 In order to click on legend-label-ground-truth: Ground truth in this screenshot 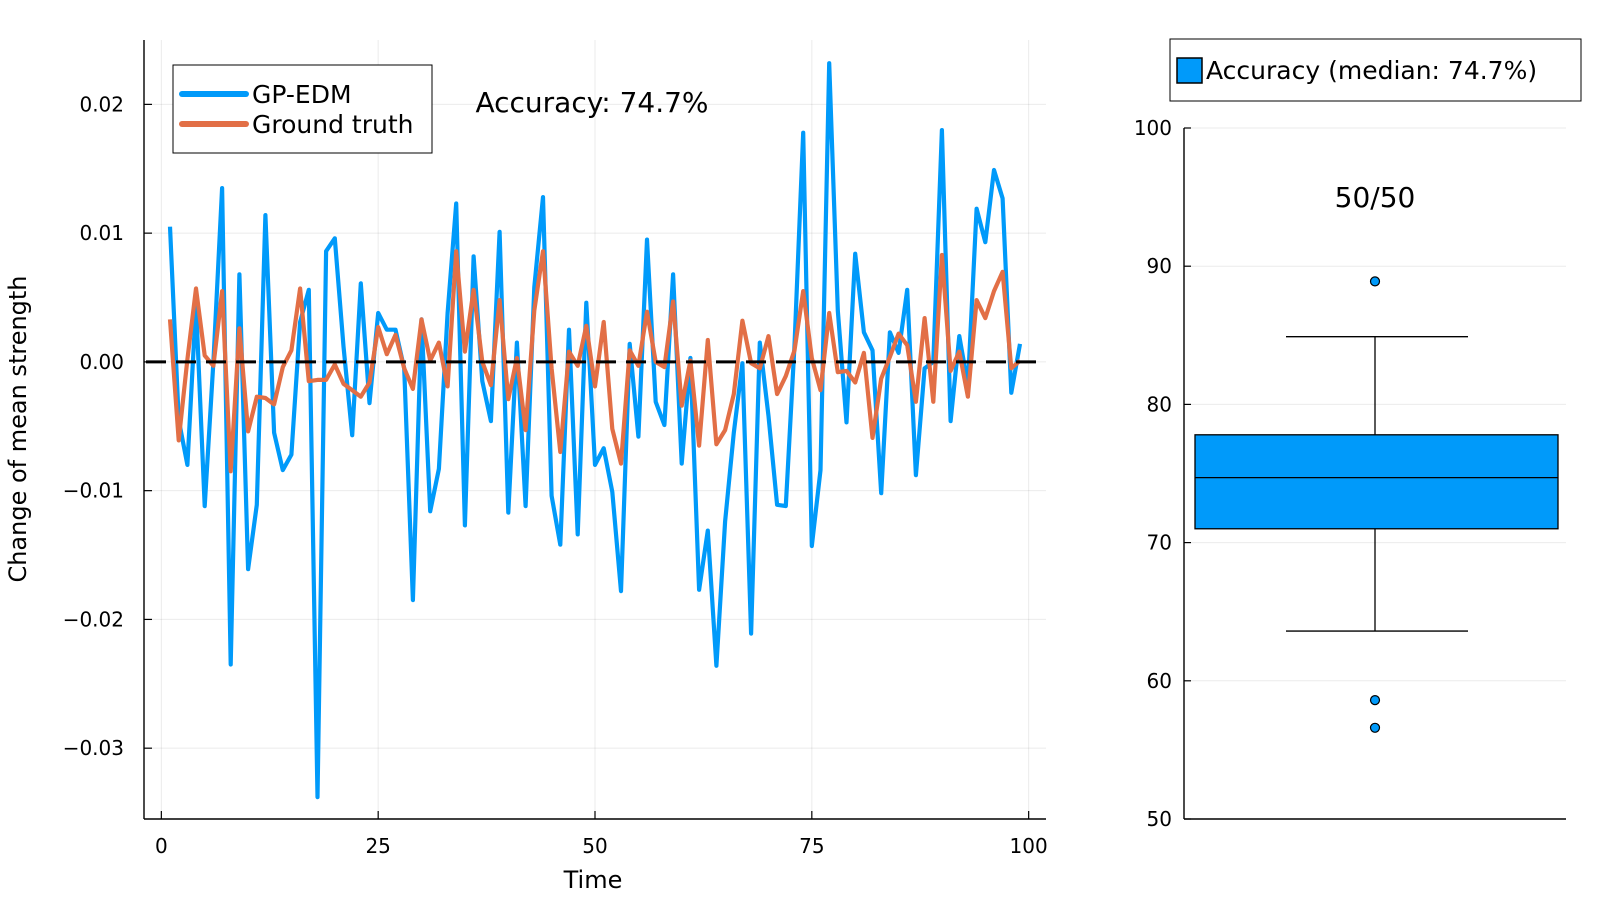, I will do `click(332, 124)`.